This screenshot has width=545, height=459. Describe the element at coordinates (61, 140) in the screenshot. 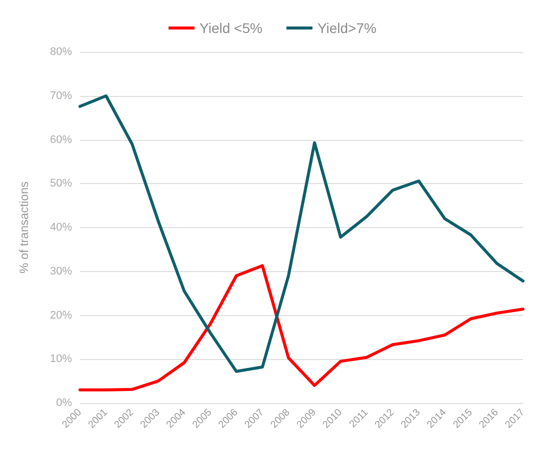

I see `y-tick-label: 60%` at that location.